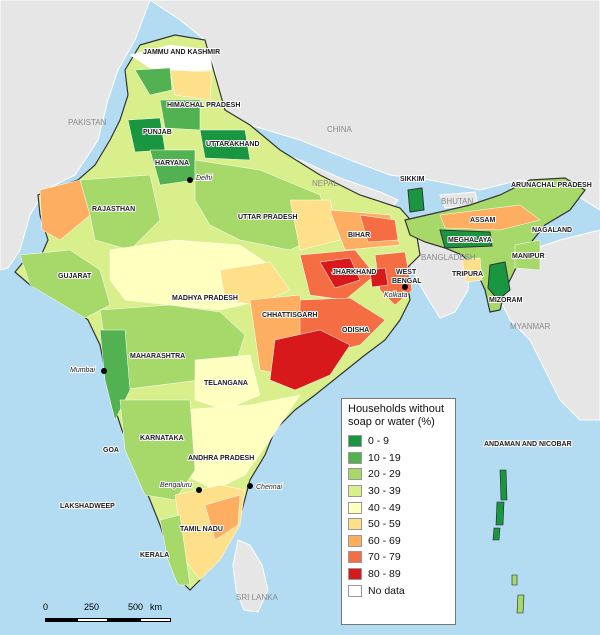 The height and width of the screenshot is (635, 600). Describe the element at coordinates (386, 590) in the screenshot. I see `legend-label: No data` at that location.